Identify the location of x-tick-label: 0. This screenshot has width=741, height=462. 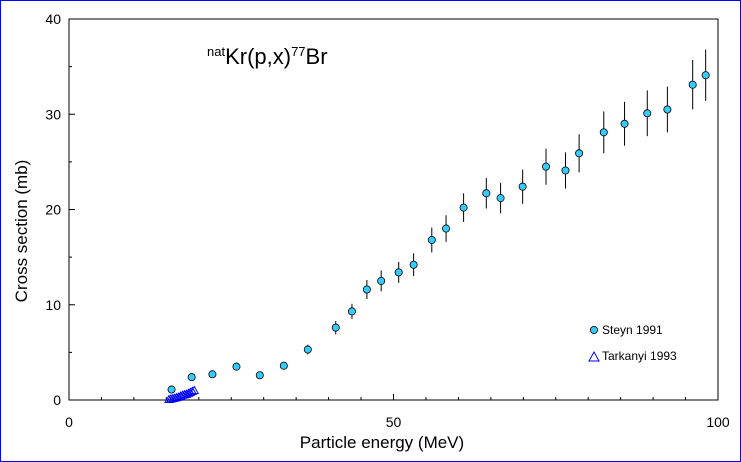
(69, 422).